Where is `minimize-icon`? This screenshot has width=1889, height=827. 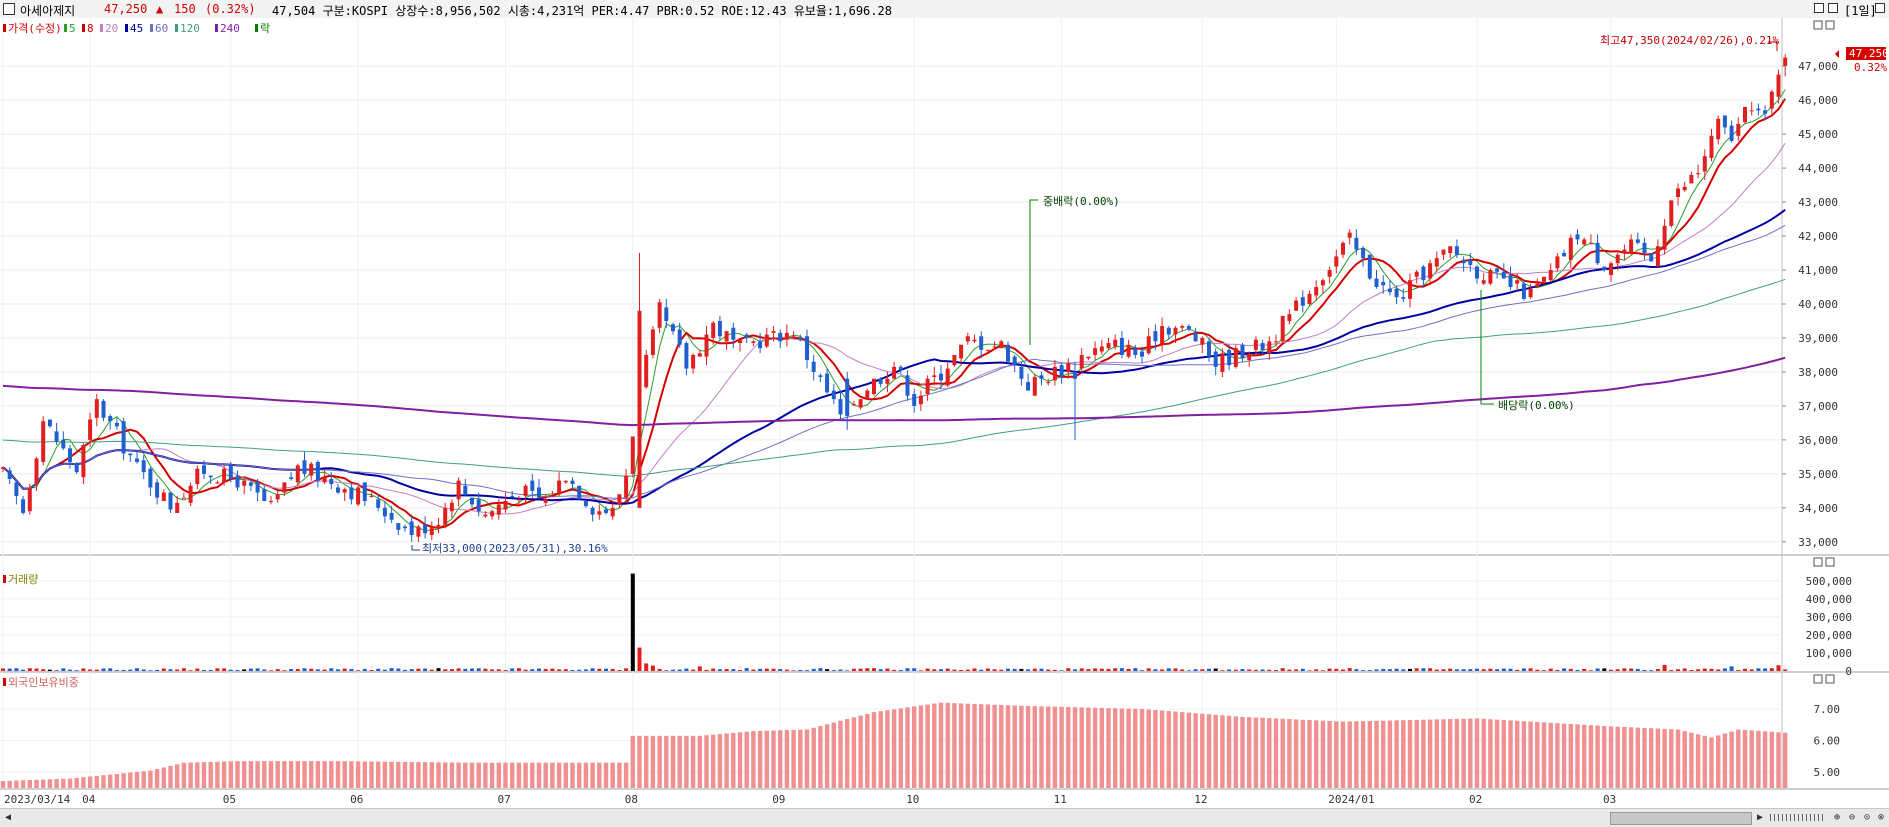 minimize-icon is located at coordinates (1819, 8).